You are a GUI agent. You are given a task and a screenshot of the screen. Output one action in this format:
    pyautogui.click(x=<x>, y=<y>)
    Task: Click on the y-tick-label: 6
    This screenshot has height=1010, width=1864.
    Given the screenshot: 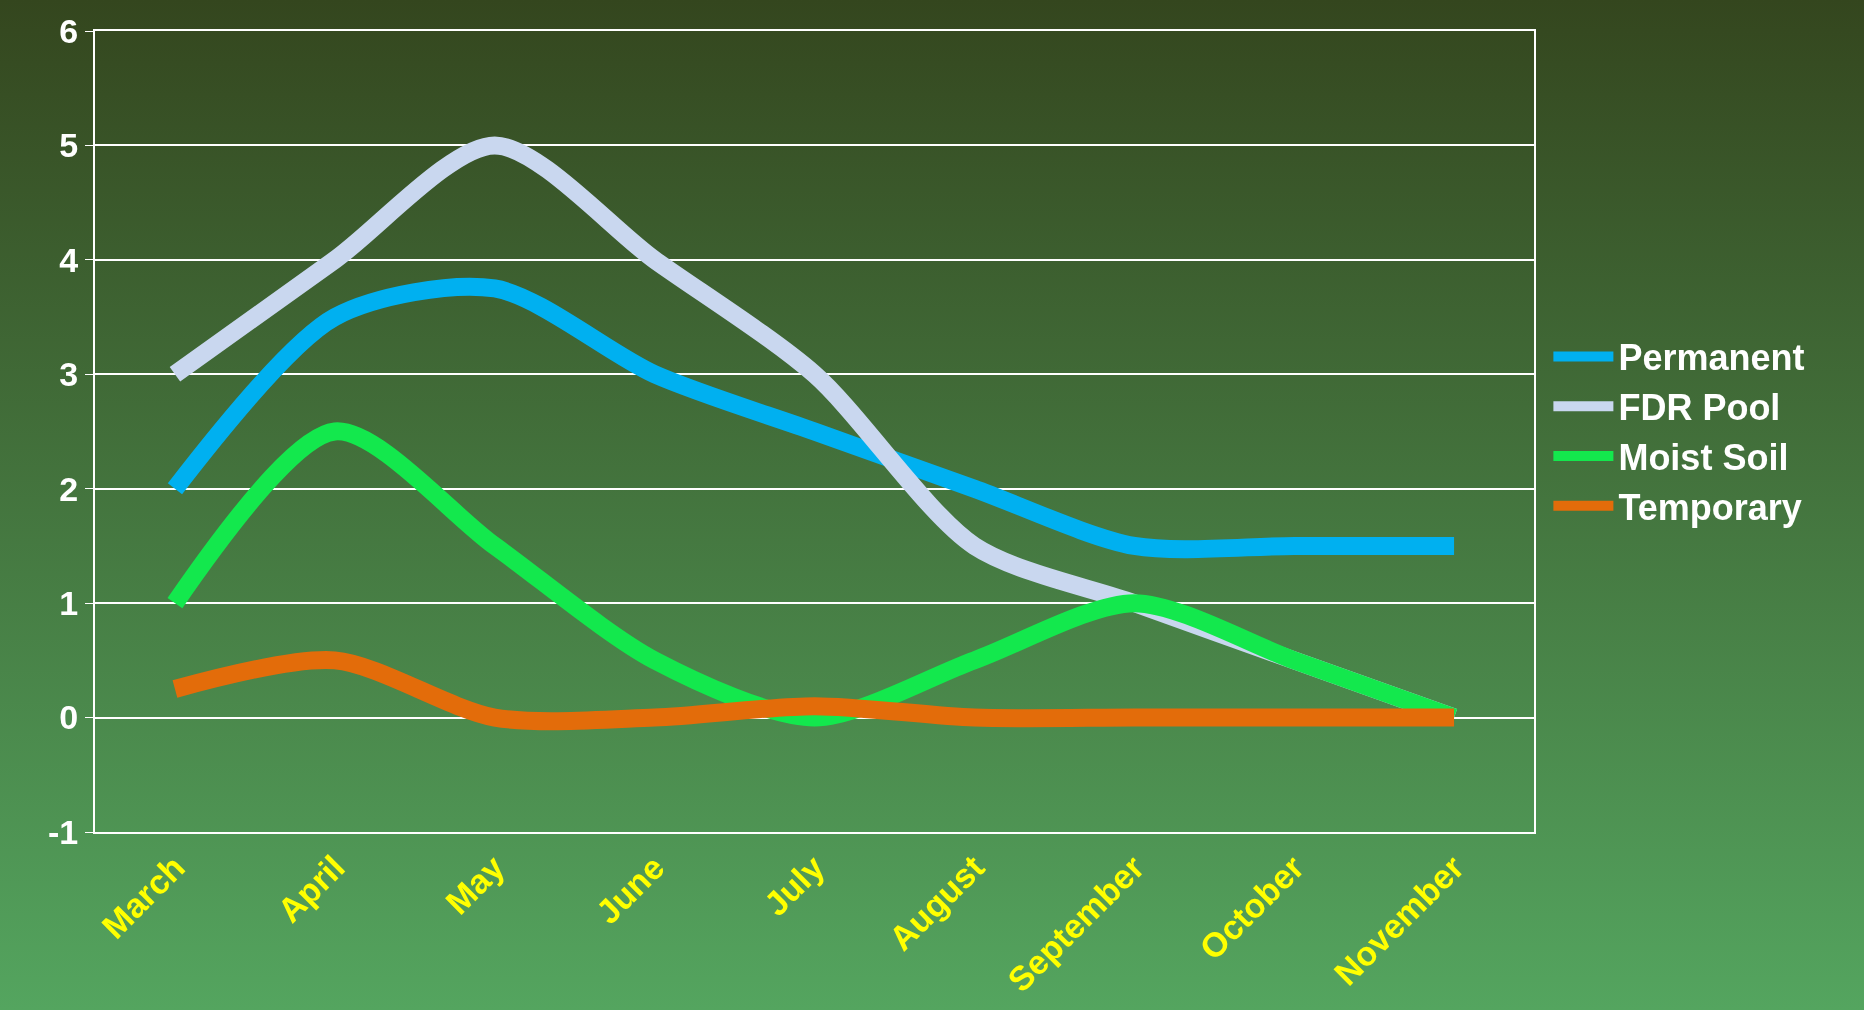 What is the action you would take?
    pyautogui.click(x=69, y=30)
    